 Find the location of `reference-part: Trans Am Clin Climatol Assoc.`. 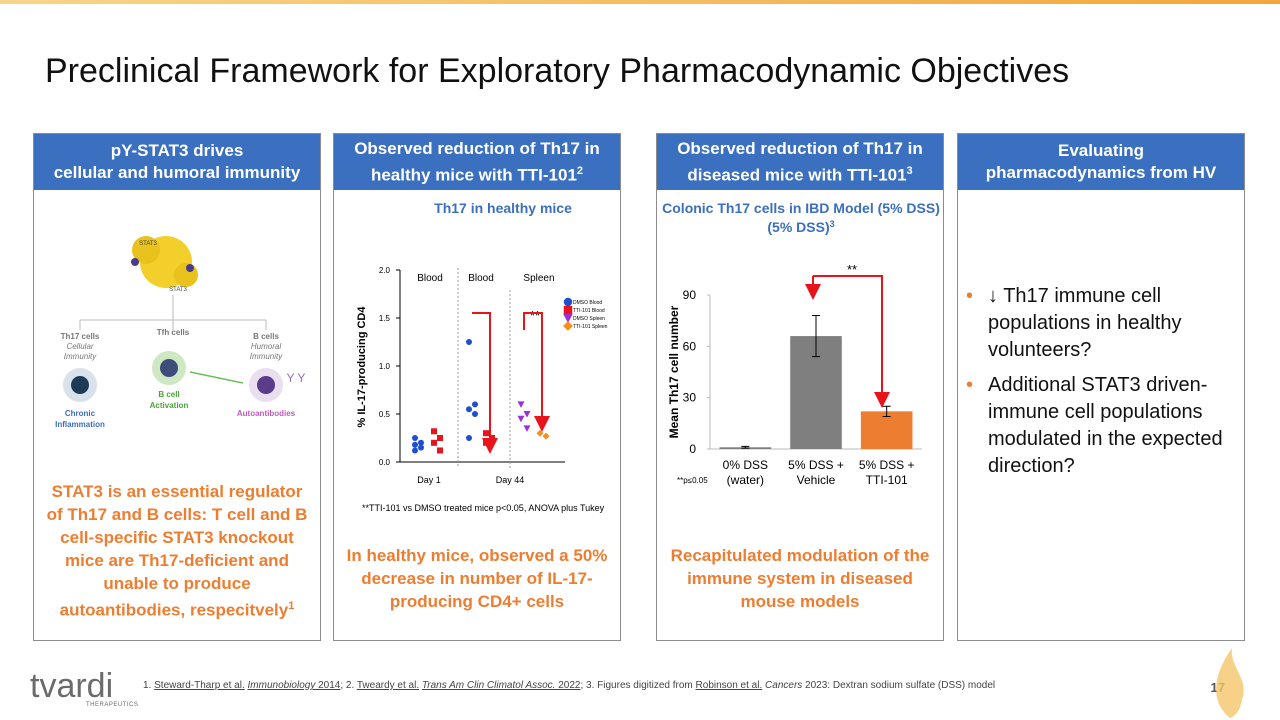

reference-part: Trans Am Clin Climatol Assoc. is located at coordinates (488, 685).